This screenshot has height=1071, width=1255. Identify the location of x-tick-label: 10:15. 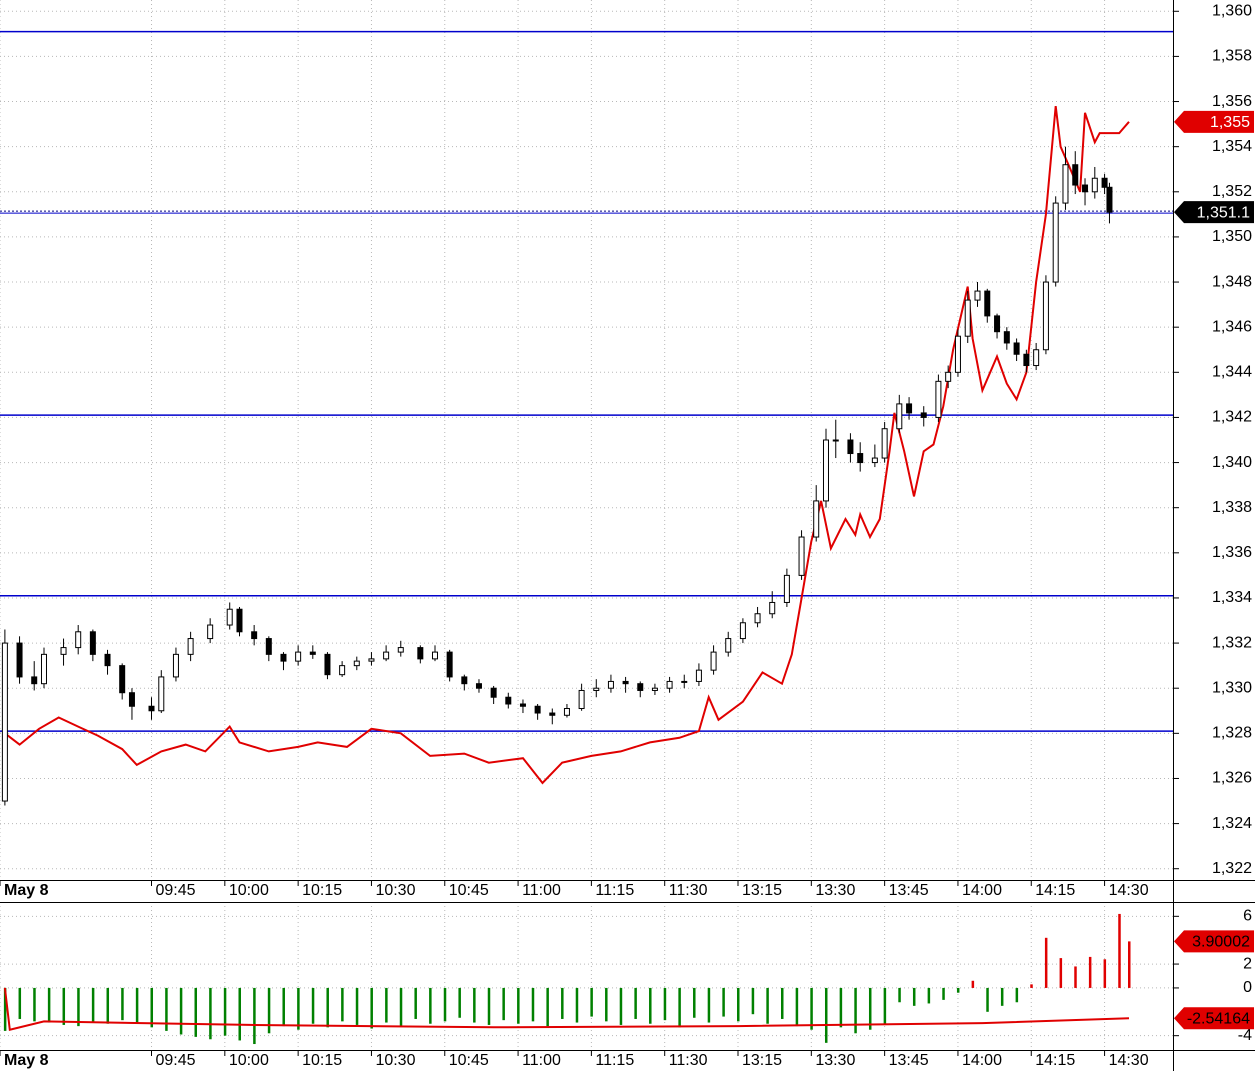
(322, 890).